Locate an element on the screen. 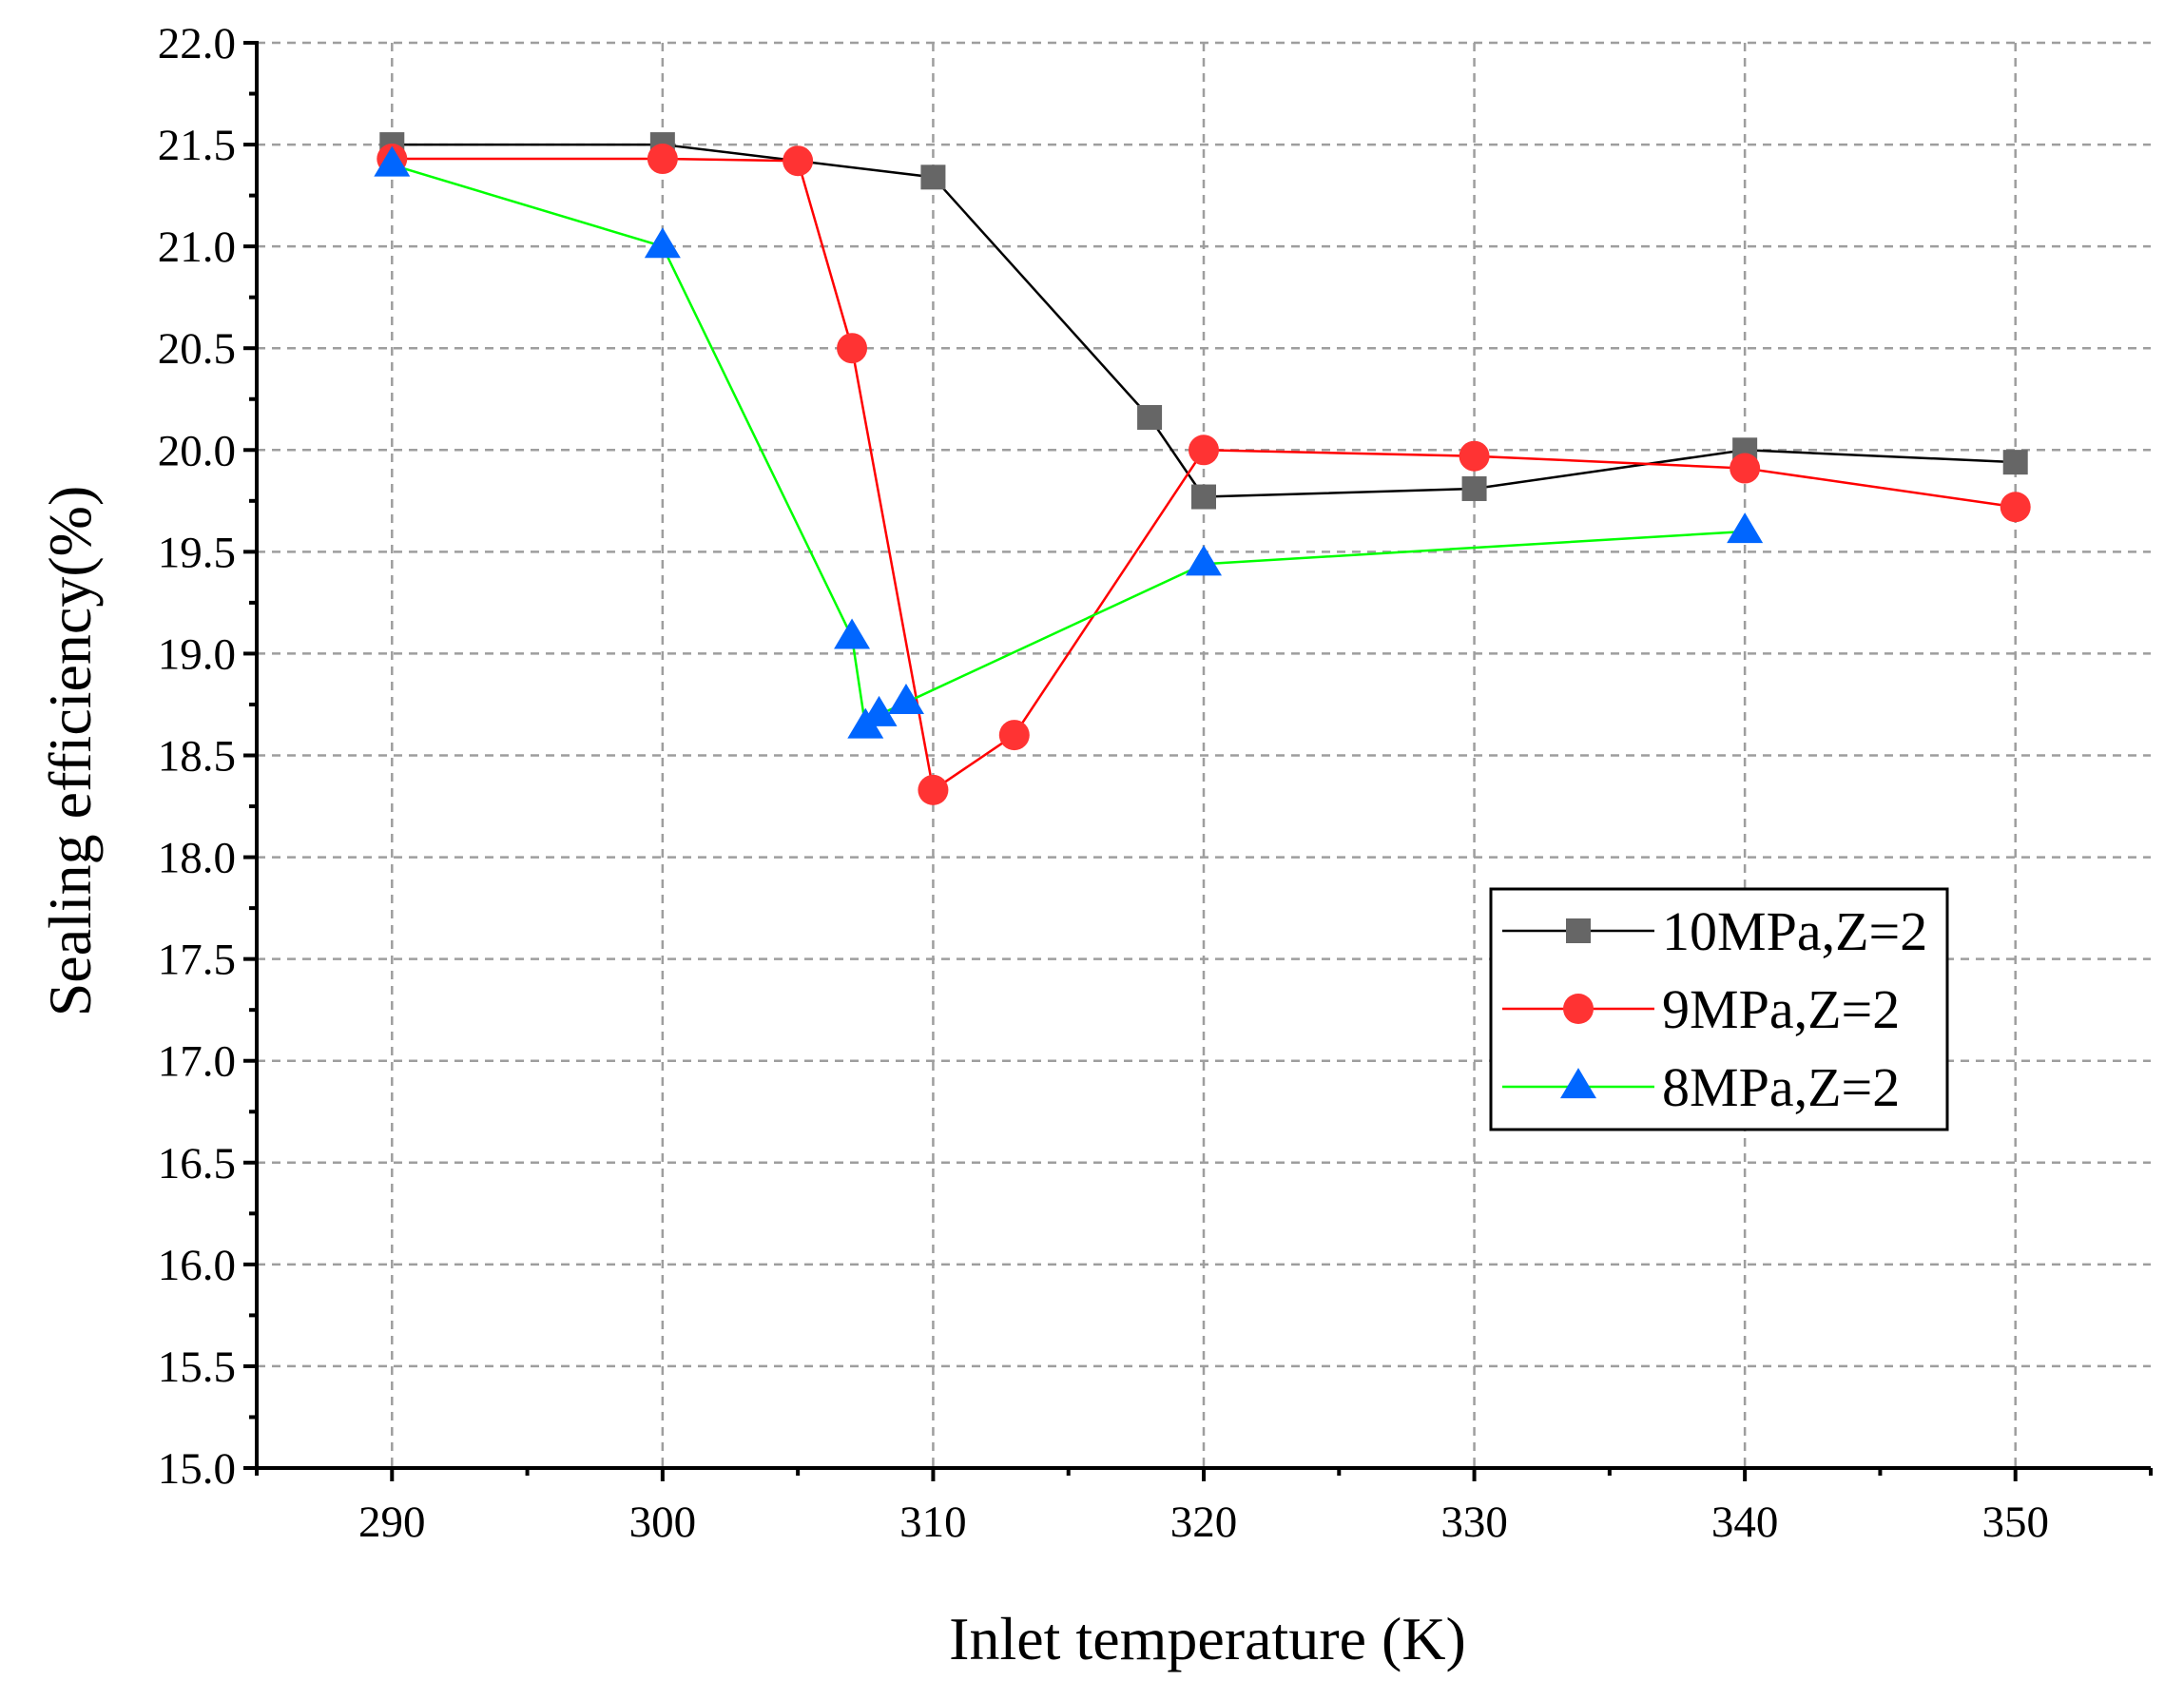 The width and height of the screenshot is (2184, 1681). x-axis-title: Inlet temperature (K) is located at coordinates (1207, 1638).